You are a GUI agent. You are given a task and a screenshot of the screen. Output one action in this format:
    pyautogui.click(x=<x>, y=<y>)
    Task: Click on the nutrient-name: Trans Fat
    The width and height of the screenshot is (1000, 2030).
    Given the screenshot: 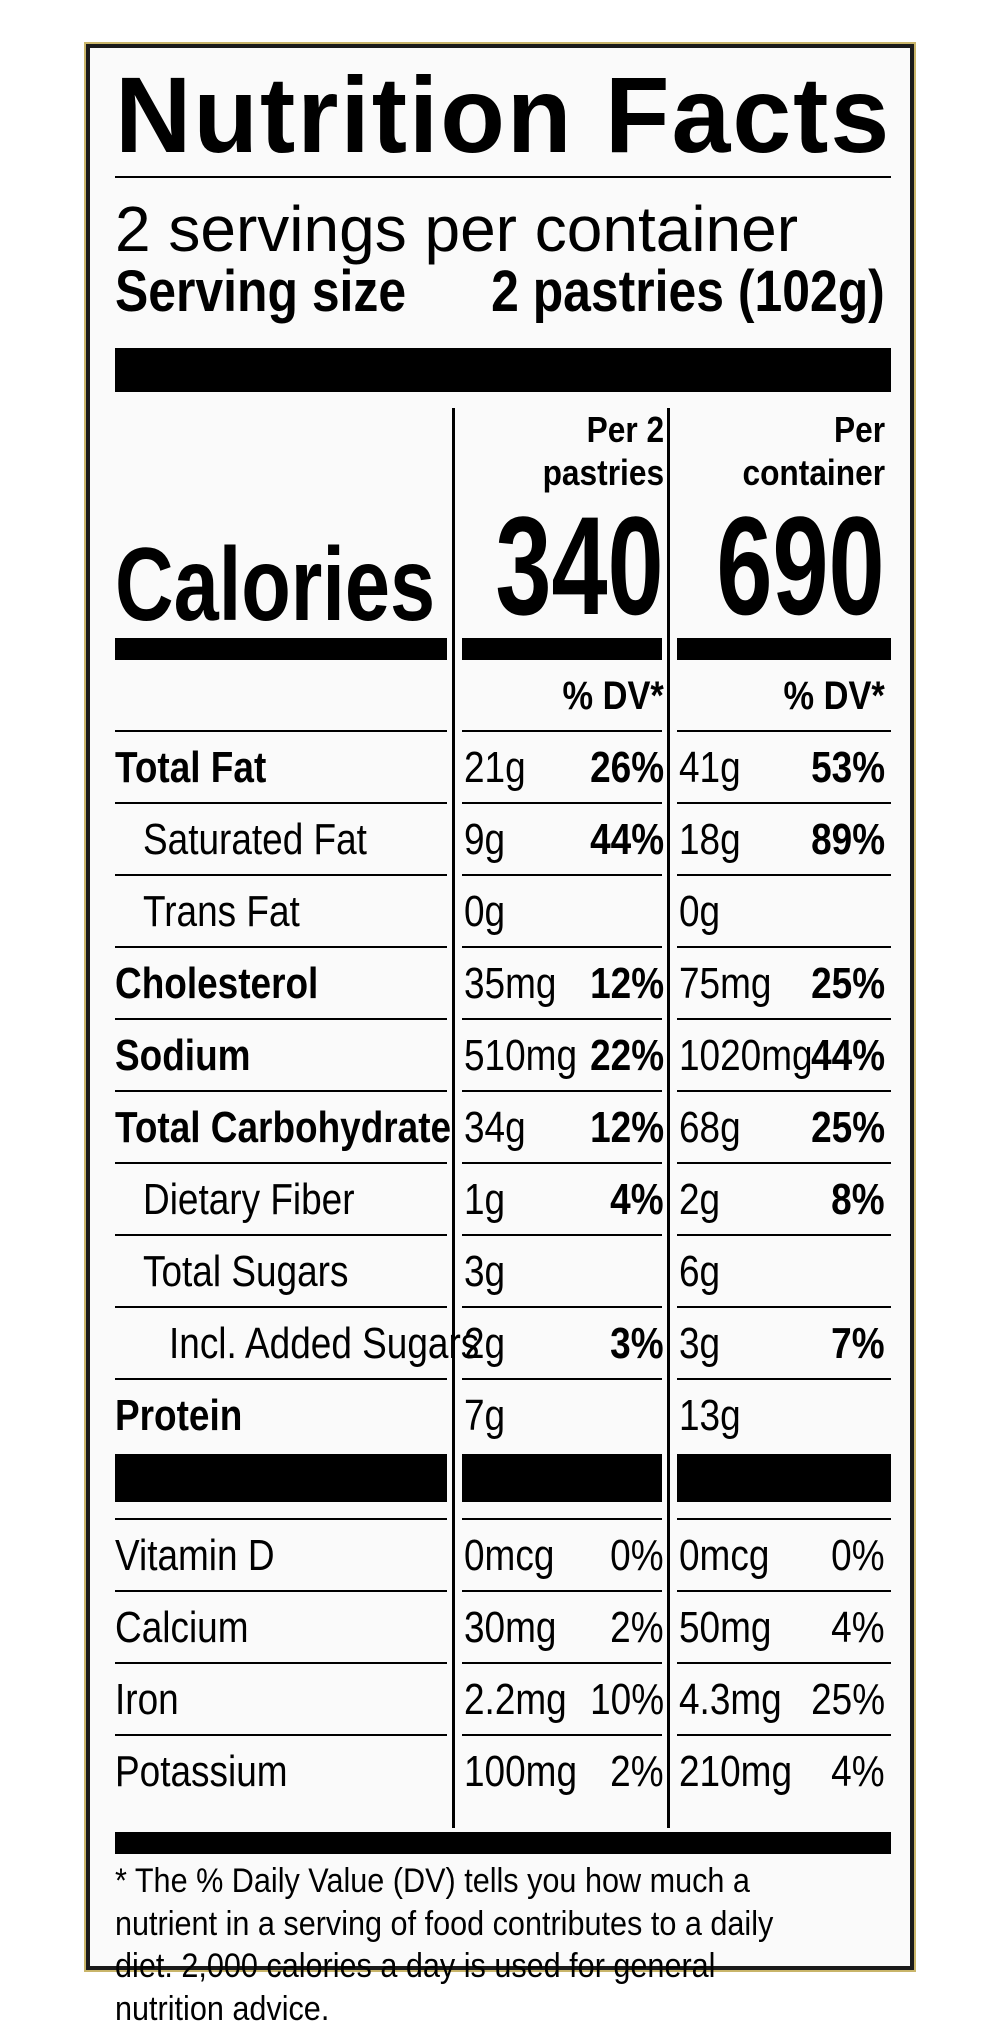 What is the action you would take?
    pyautogui.click(x=221, y=911)
    